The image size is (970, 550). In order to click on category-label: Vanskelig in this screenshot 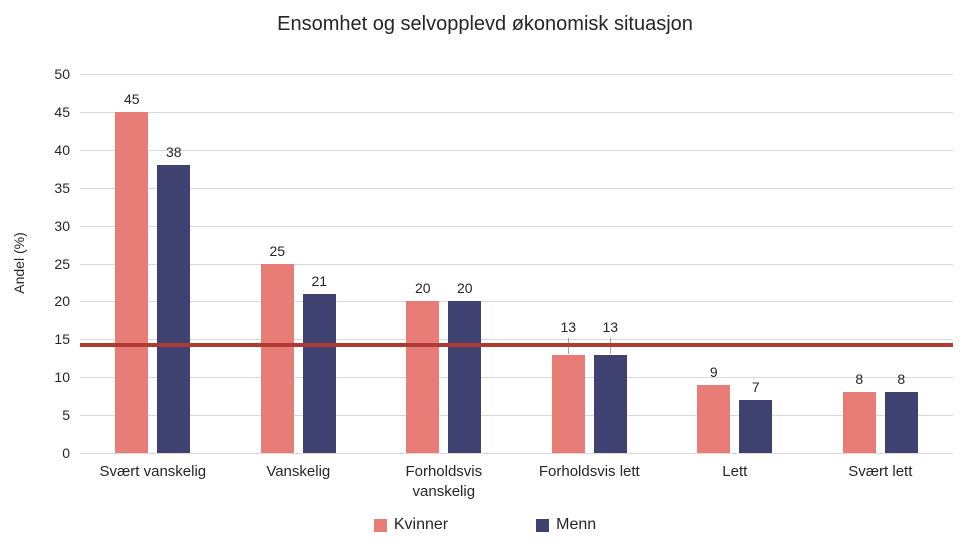, I will do `click(298, 471)`.